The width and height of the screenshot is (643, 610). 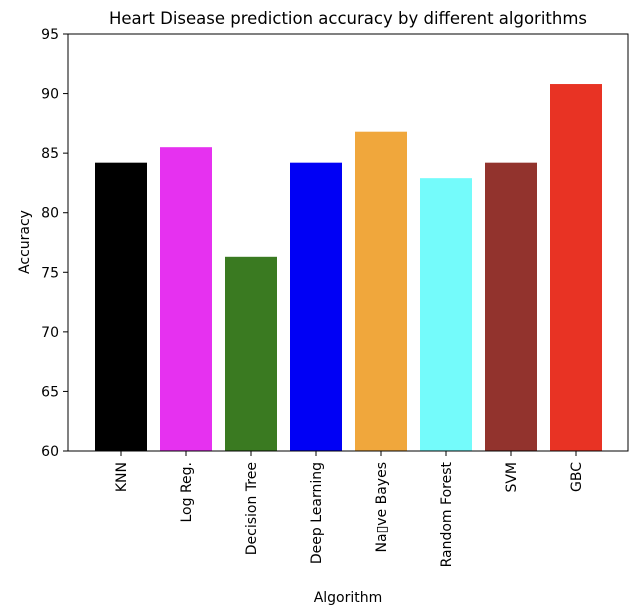 I want to click on x-tick-label-7: GBC, so click(x=577, y=477).